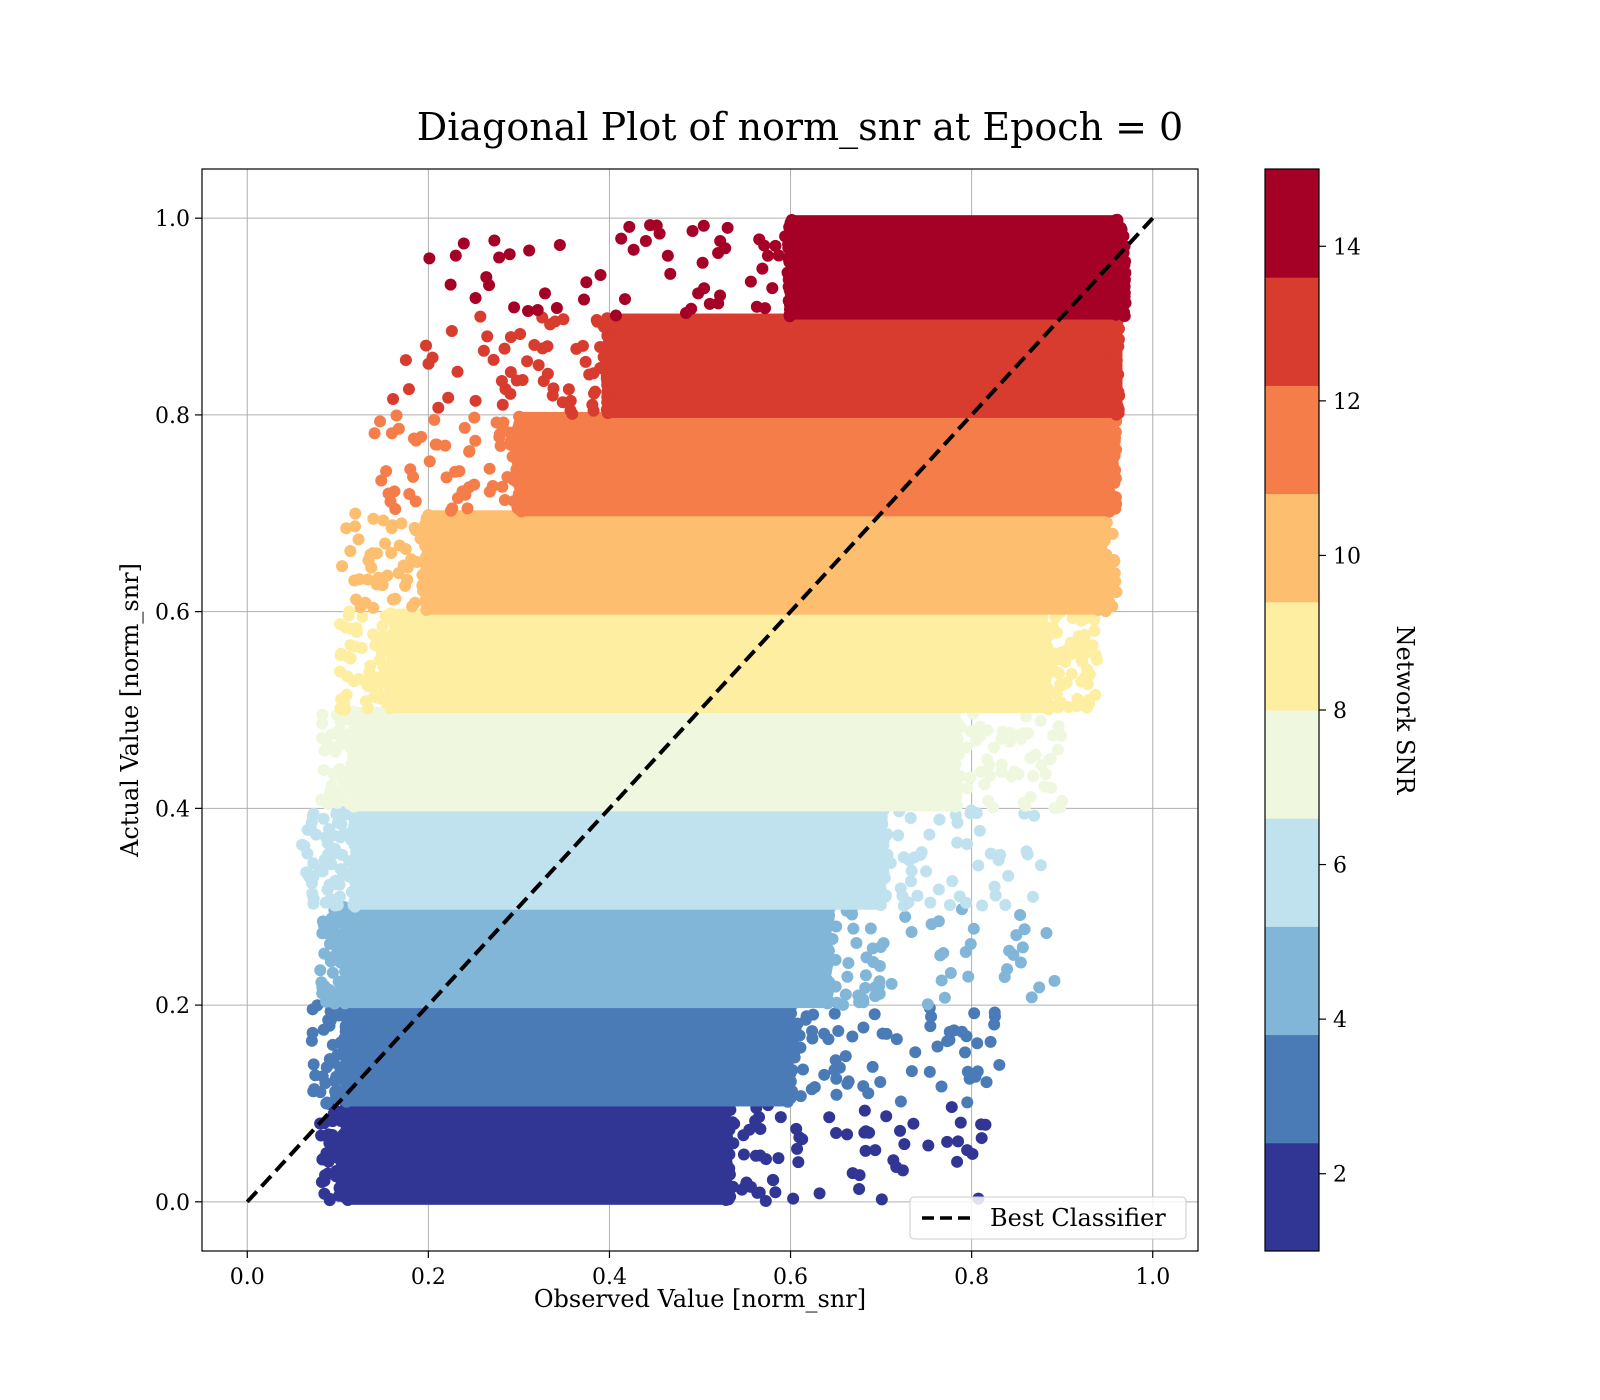 The image size is (1600, 1400). I want to click on band-core, so click(718, 660).